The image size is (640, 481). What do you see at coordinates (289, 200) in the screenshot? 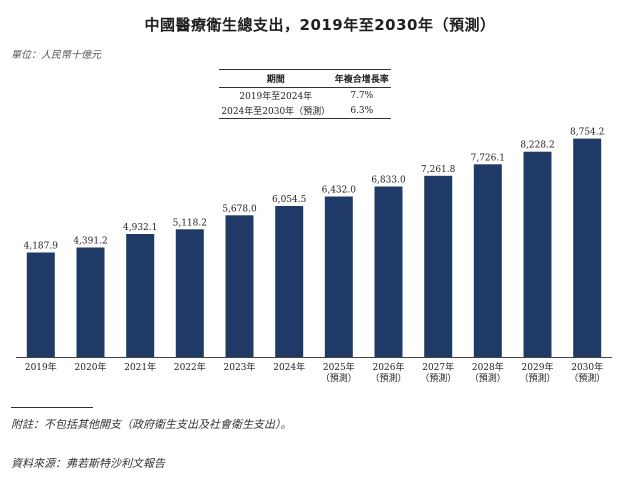
I see `data-label: 6,054.5` at bounding box center [289, 200].